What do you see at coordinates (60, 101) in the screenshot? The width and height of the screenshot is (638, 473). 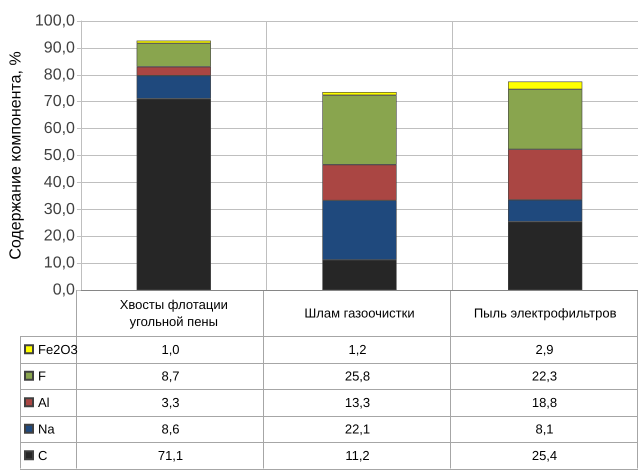 I see `y-tick-label: 70,0` at bounding box center [60, 101].